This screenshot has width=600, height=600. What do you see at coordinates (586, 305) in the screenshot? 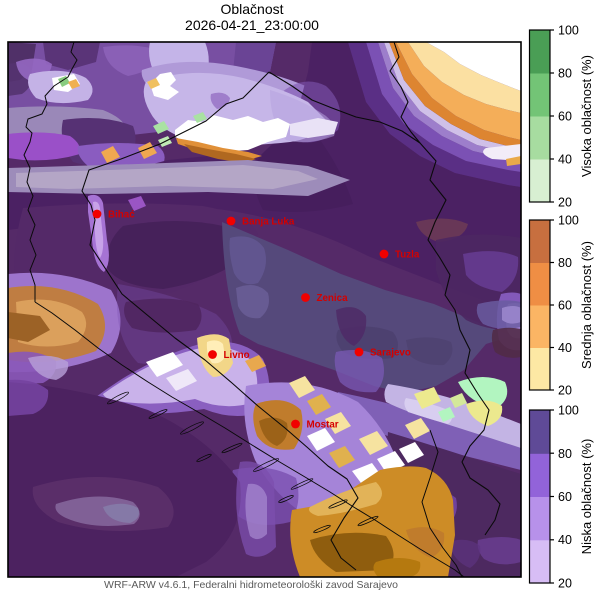
I see `svg-text: Srednja oblačnost (%)` at bounding box center [586, 305].